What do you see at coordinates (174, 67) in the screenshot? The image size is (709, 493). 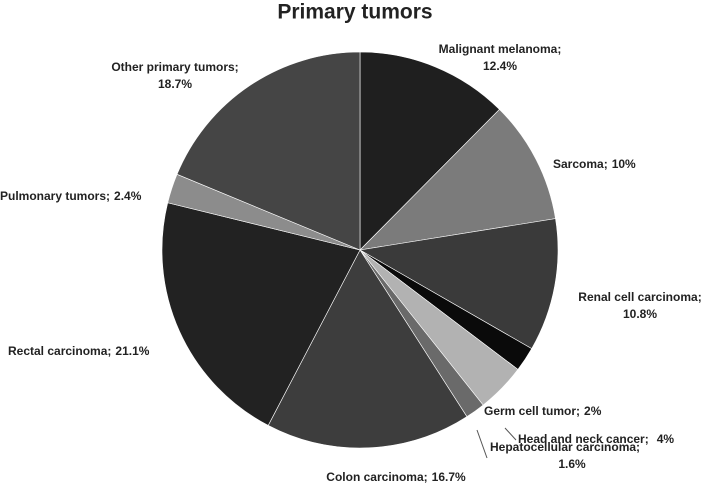 I see `category-label: Other primary tumors;` at bounding box center [174, 67].